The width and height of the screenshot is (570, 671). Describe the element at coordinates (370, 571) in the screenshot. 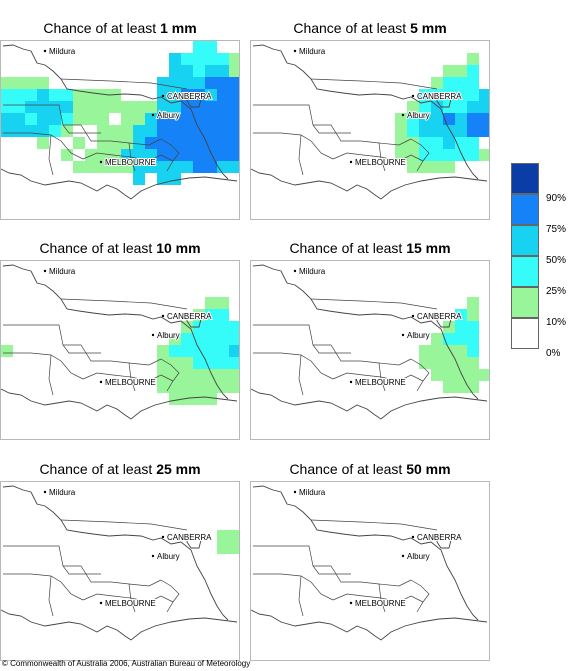

I see `rain-map-50mm: Mildura CANBERRA Albury MELBOURNE` at that location.